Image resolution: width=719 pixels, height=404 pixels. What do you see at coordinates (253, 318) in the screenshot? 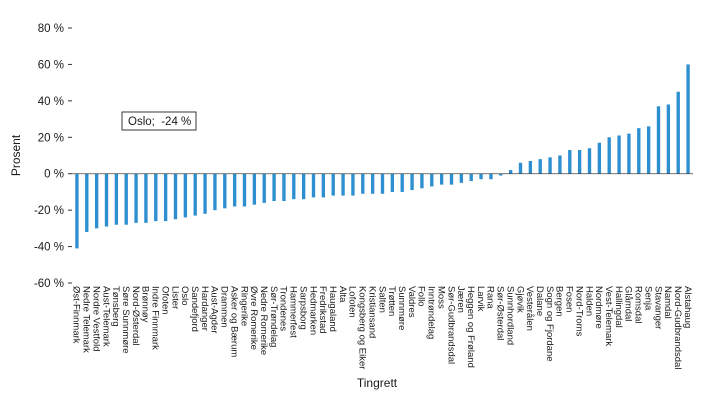
I see `x-tick-label: Øvre Romerike` at bounding box center [253, 318].